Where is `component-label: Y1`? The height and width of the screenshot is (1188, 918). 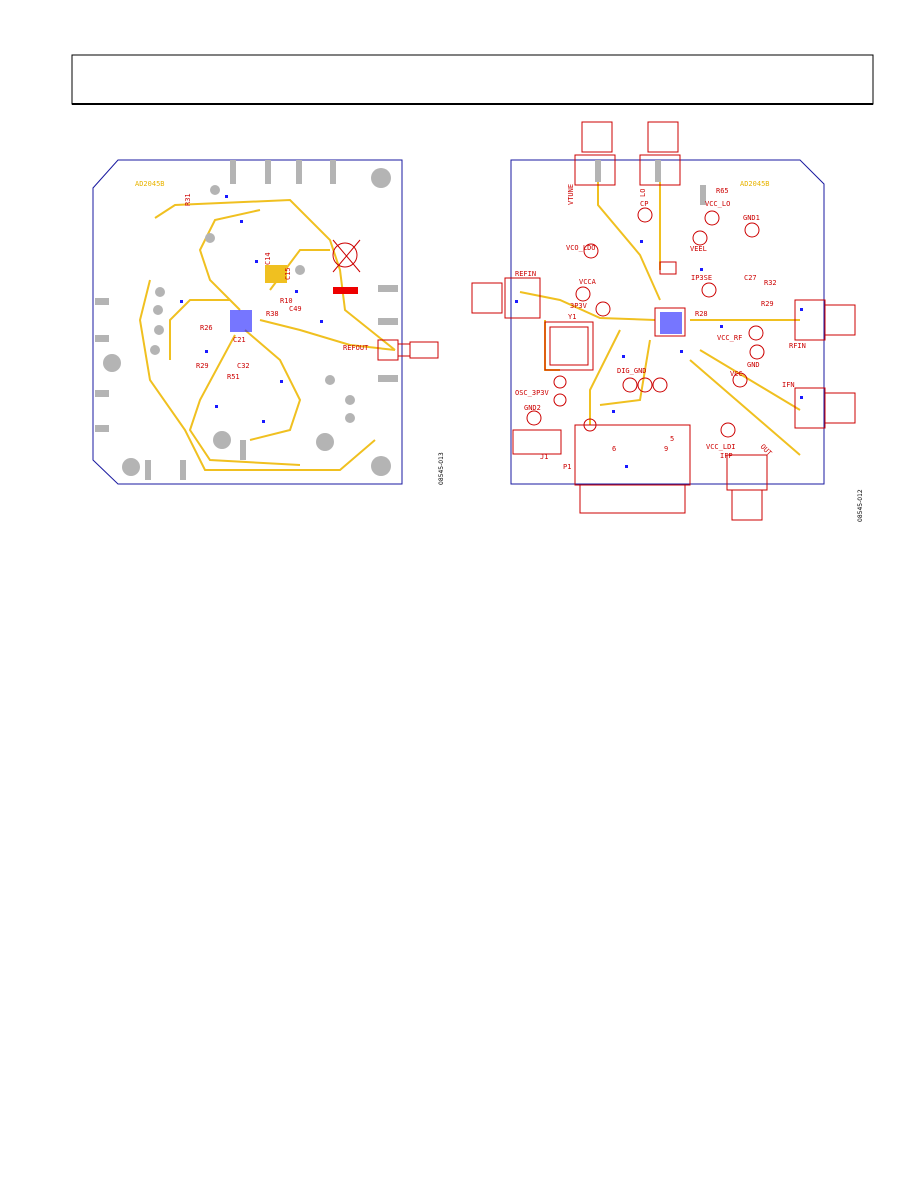 component-label: Y1 is located at coordinates (572, 317).